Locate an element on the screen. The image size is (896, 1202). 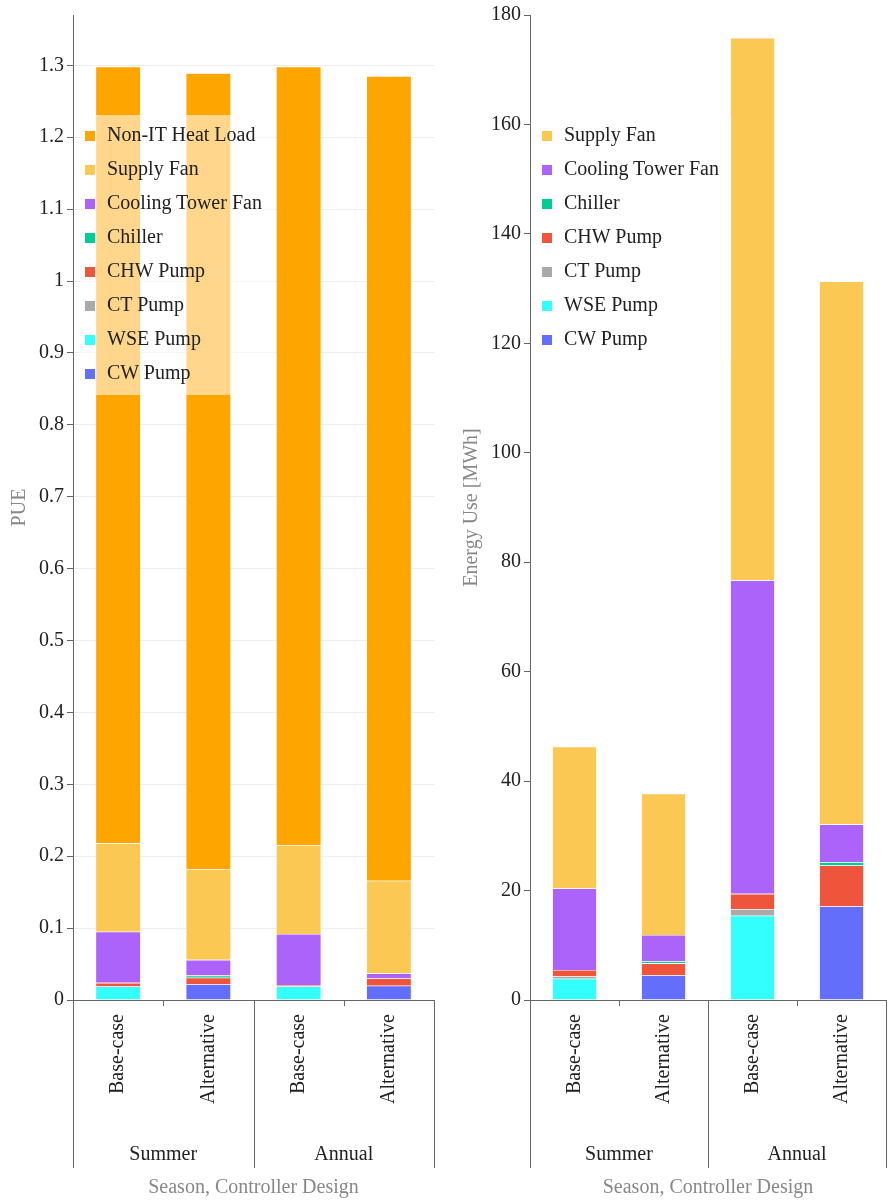
y-tick-label: 40 is located at coordinates (511, 779).